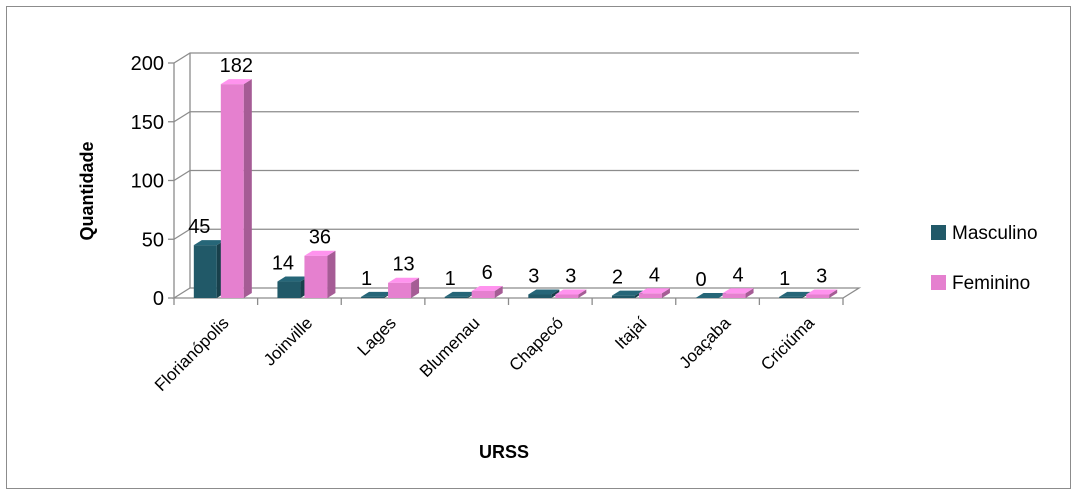 This screenshot has height=497, width=1077. What do you see at coordinates (283, 264) in the screenshot?
I see `data-label: 14` at bounding box center [283, 264].